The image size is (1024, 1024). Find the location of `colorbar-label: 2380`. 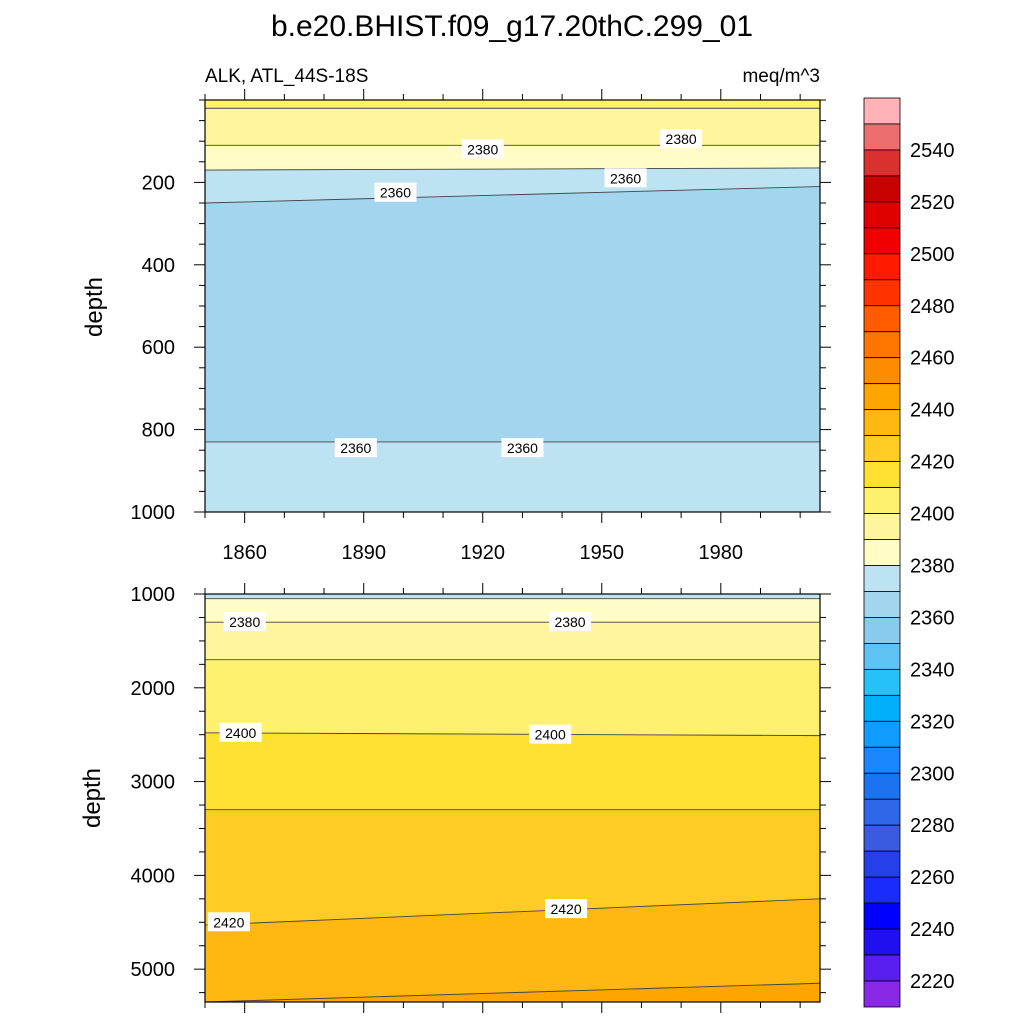

colorbar-label: 2380 is located at coordinates (932, 566).